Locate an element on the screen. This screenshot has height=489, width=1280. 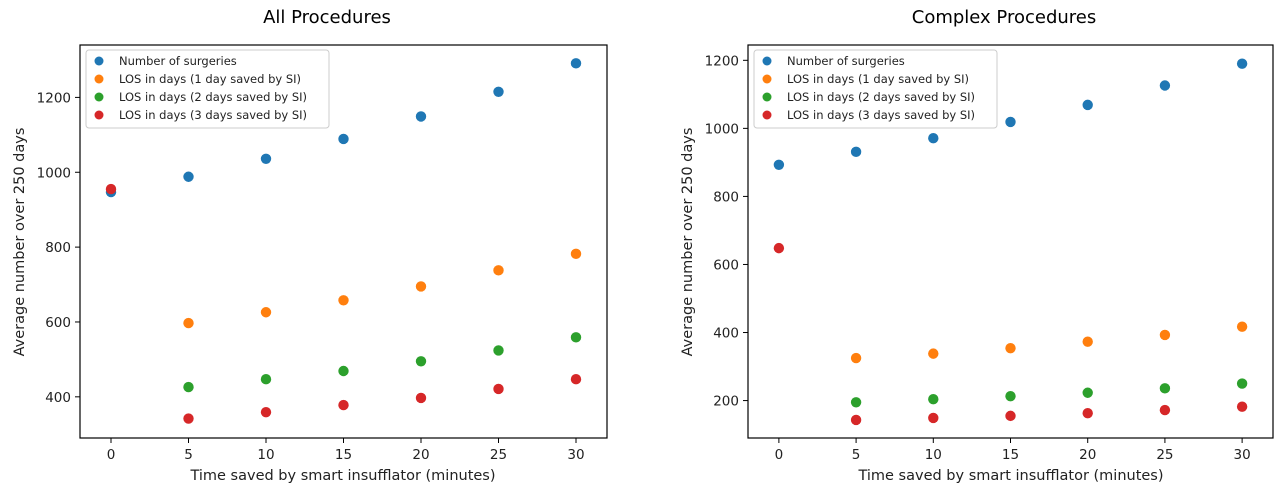
legend-frame is located at coordinates (207, 89).